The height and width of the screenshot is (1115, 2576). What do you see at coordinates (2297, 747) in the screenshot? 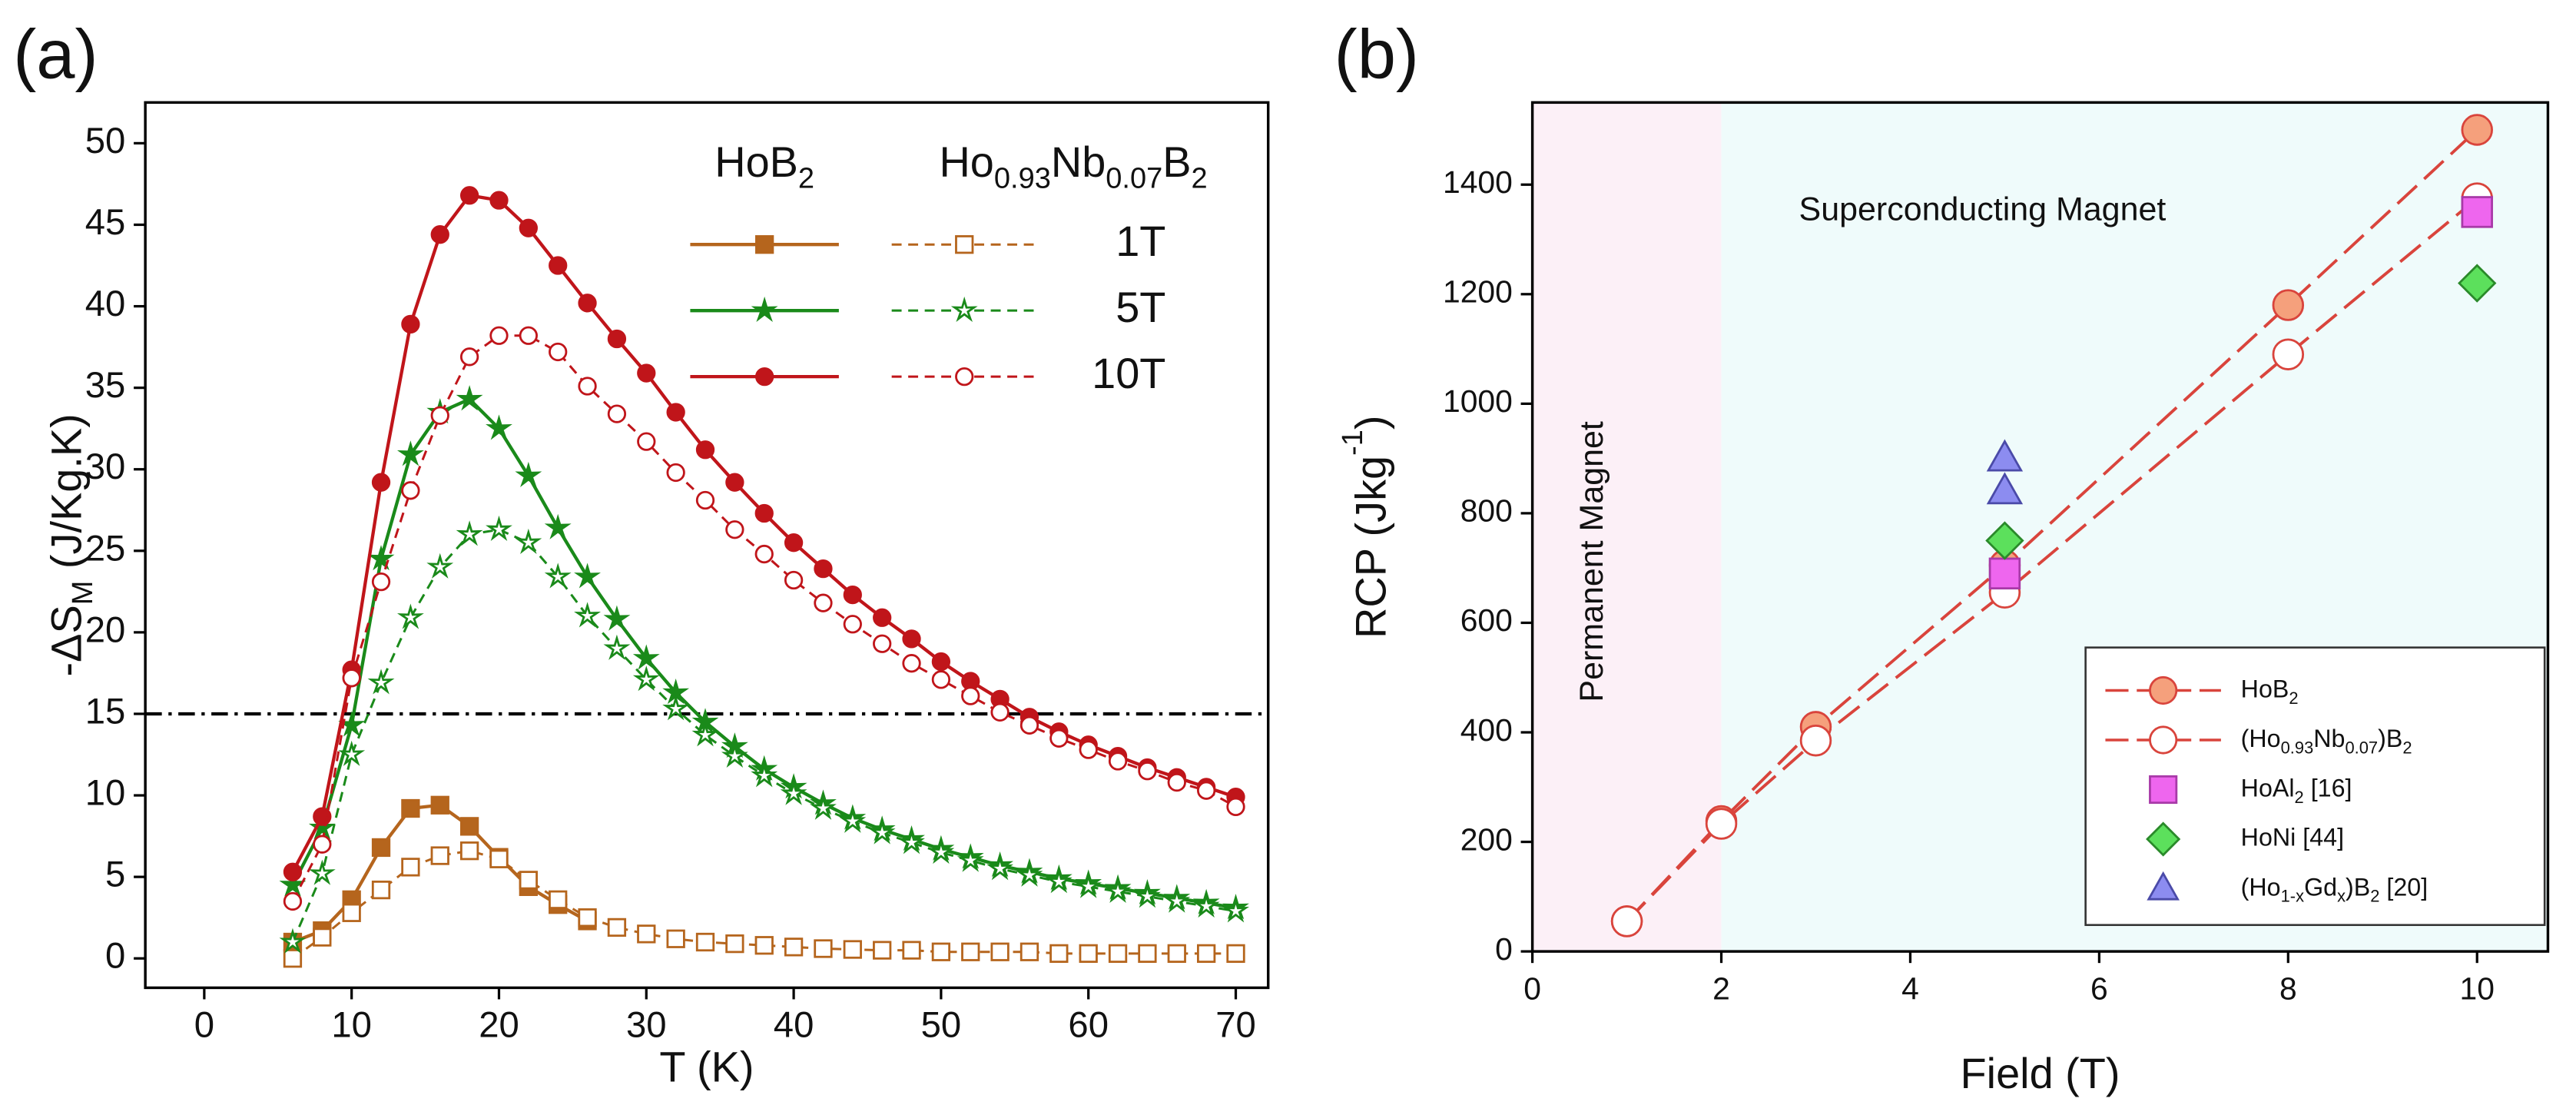
I see `legend-label-part: 0.93` at bounding box center [2297, 747].